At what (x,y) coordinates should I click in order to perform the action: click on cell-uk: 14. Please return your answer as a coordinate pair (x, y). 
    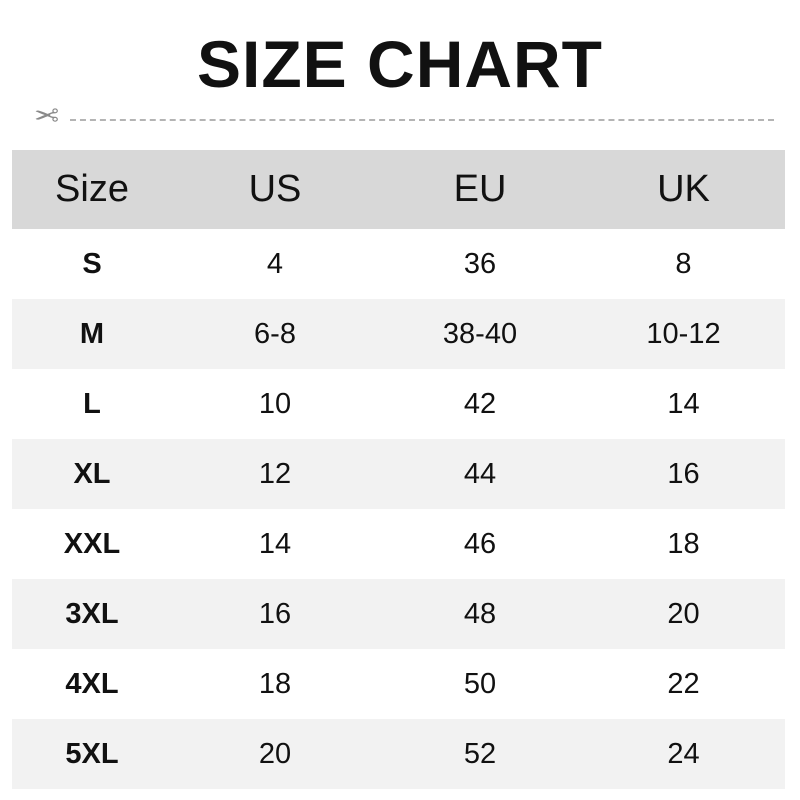
    Looking at the image, I should click on (683, 403).